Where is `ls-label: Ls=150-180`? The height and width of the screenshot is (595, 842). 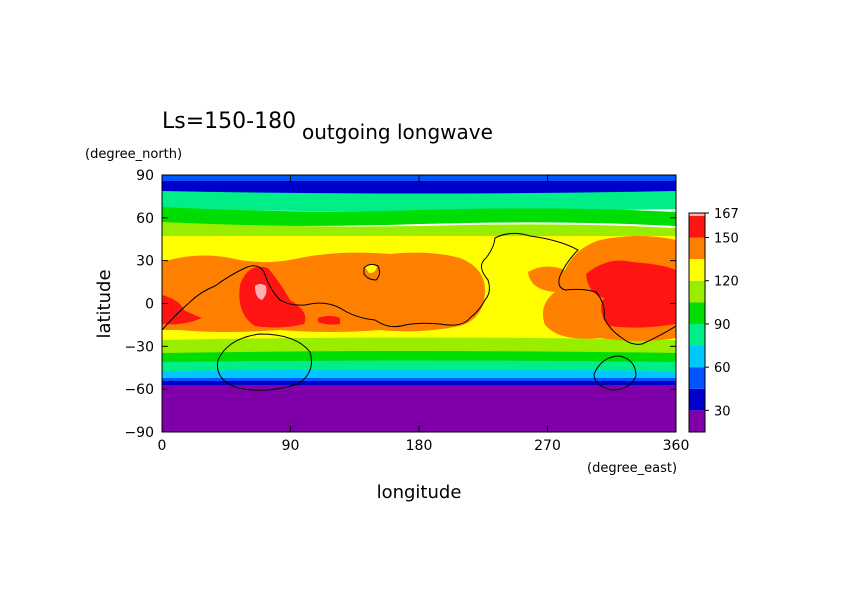
ls-label: Ls=150-180 is located at coordinates (229, 121).